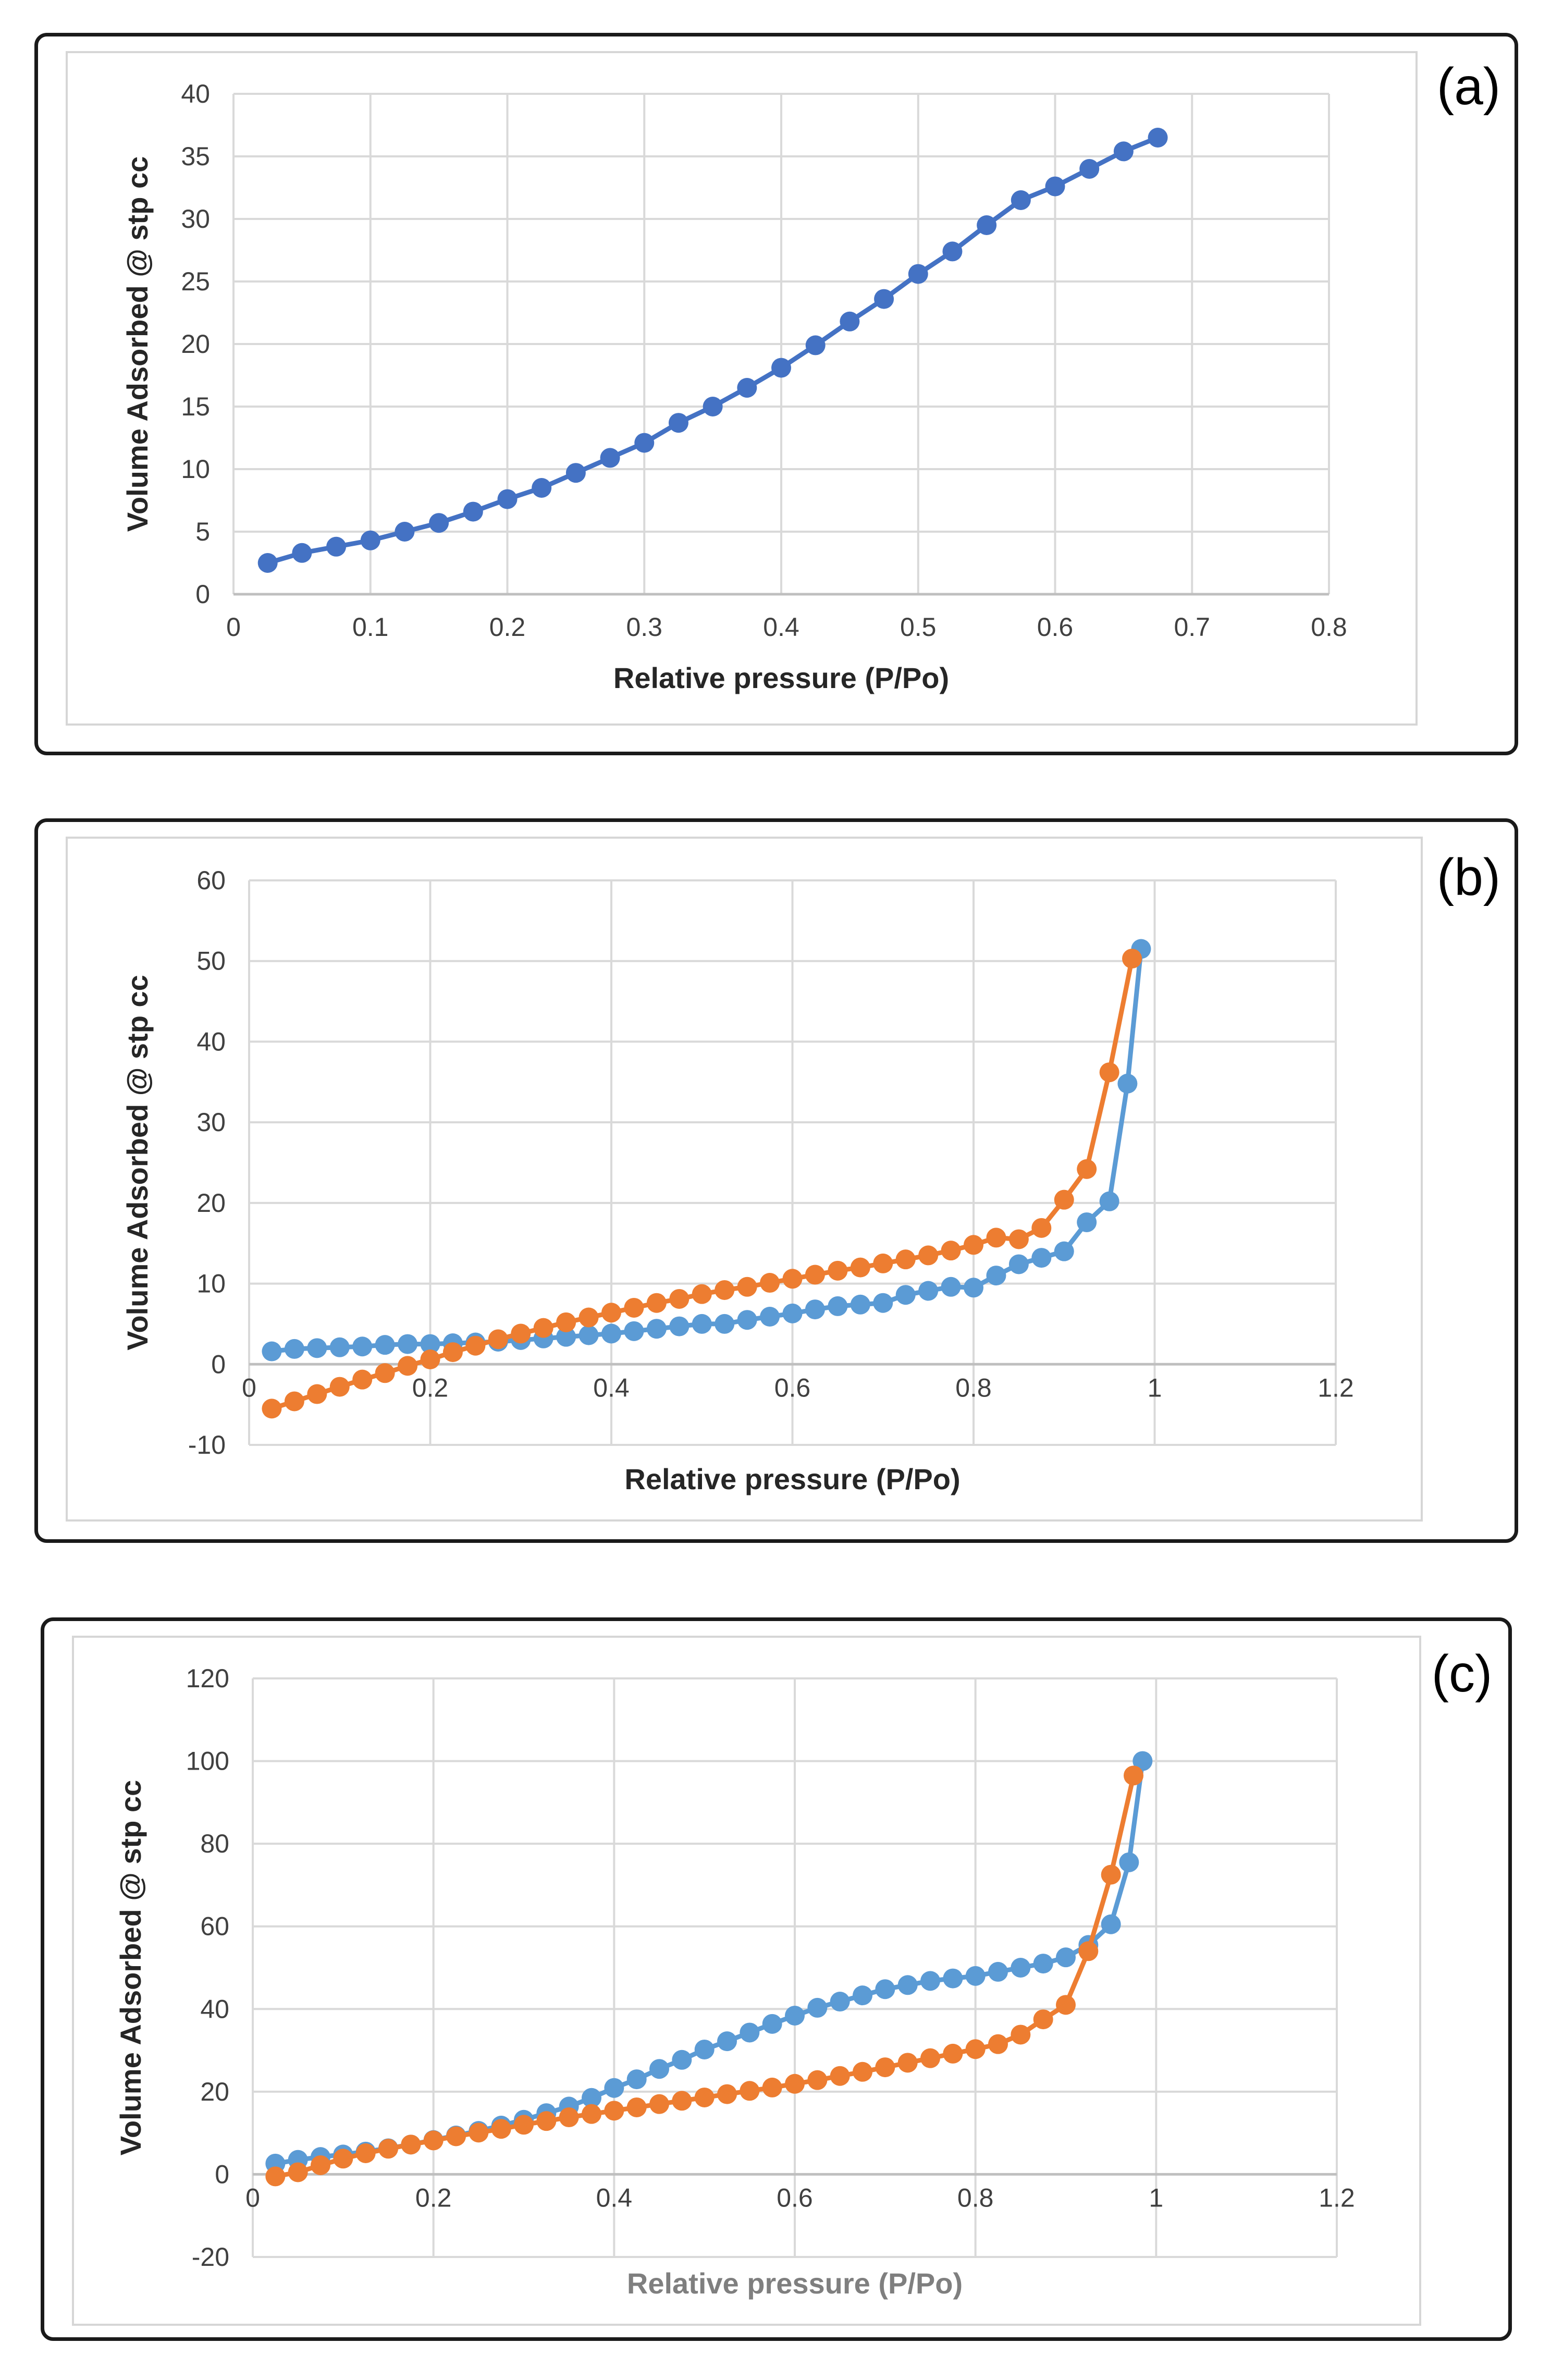  I want to click on x-tick-label: 1.2, so click(1336, 1387).